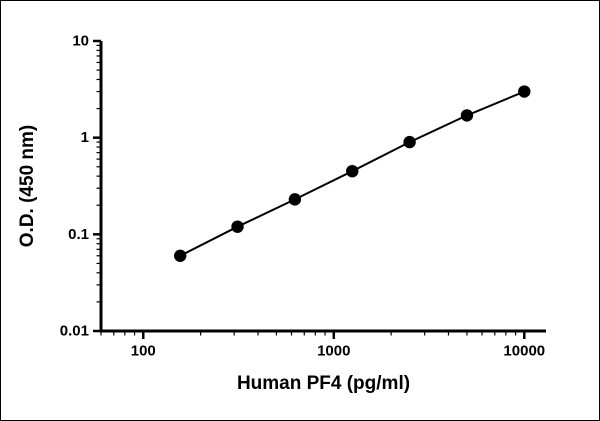  What do you see at coordinates (27, 186) in the screenshot?
I see `y-axis-label: O.D. (450 nm)` at bounding box center [27, 186].